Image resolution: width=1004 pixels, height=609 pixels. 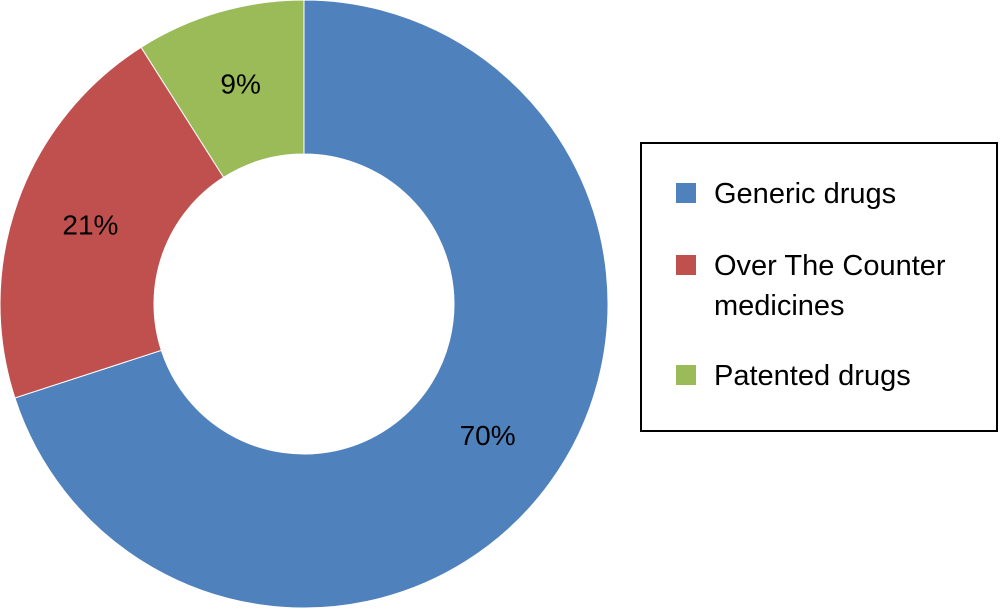 What do you see at coordinates (805, 194) in the screenshot?
I see `legend-label: Generic drugs` at bounding box center [805, 194].